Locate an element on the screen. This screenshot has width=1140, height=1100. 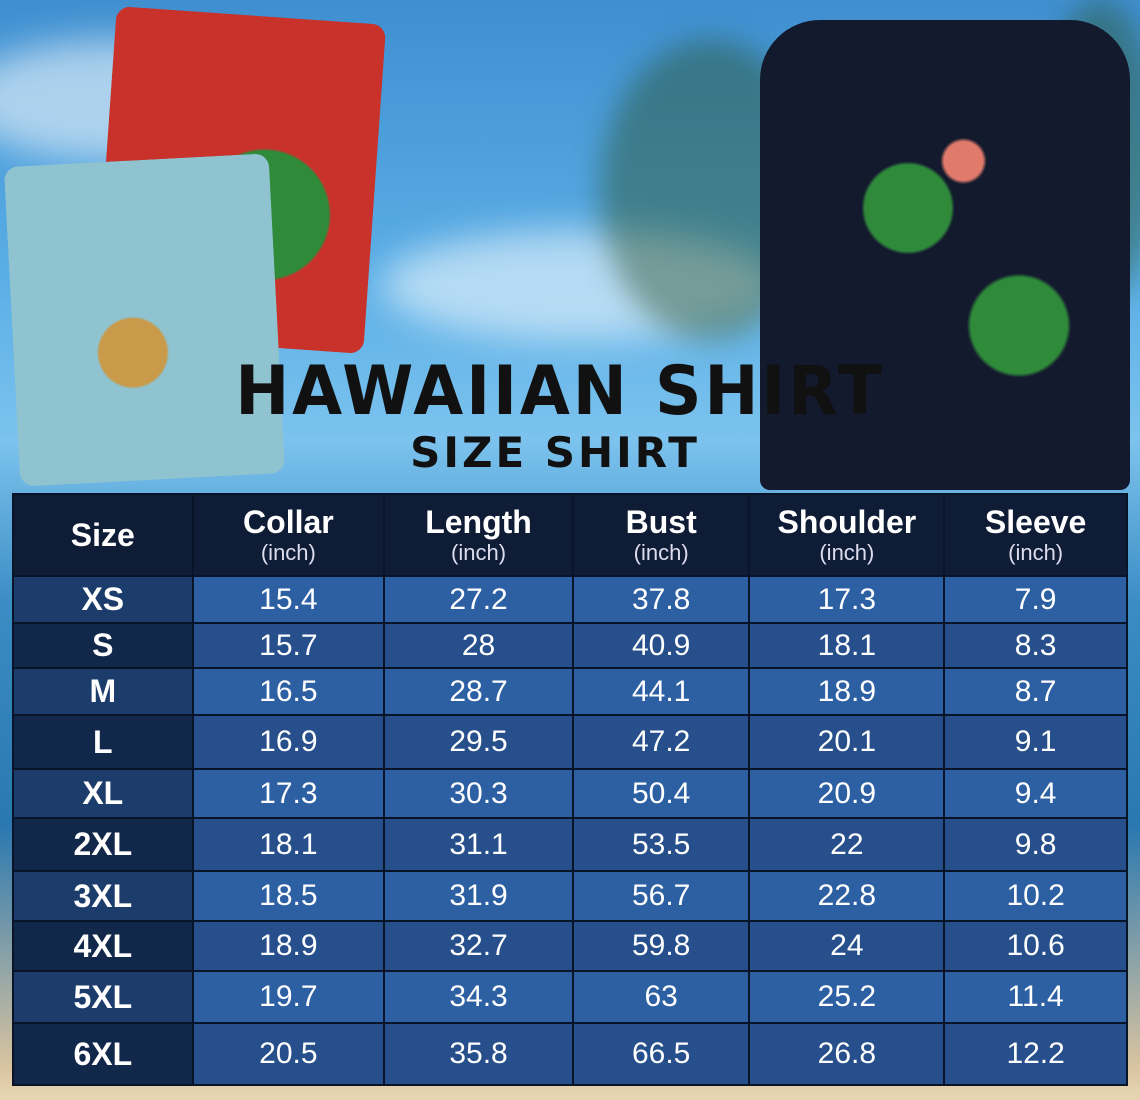
measurement-cell: 20.1 is located at coordinates (847, 742).